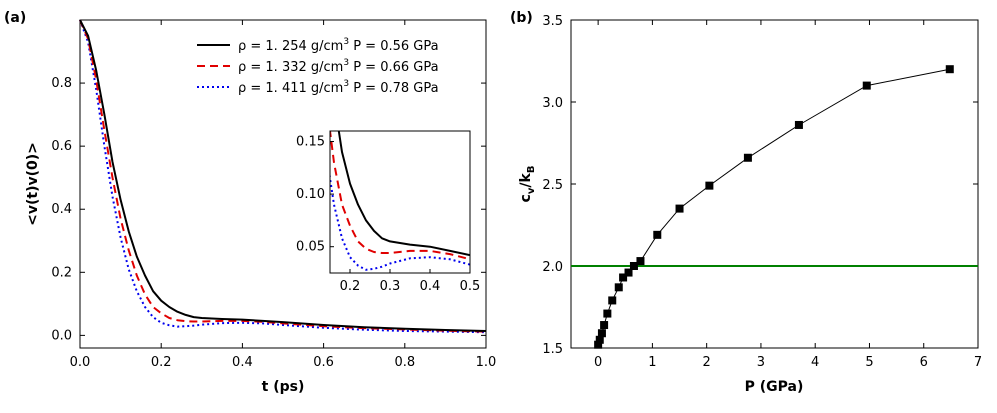 The height and width of the screenshot is (413, 997). What do you see at coordinates (707, 362) in the screenshot?
I see `plot-b-xtick-label: 2` at bounding box center [707, 362].